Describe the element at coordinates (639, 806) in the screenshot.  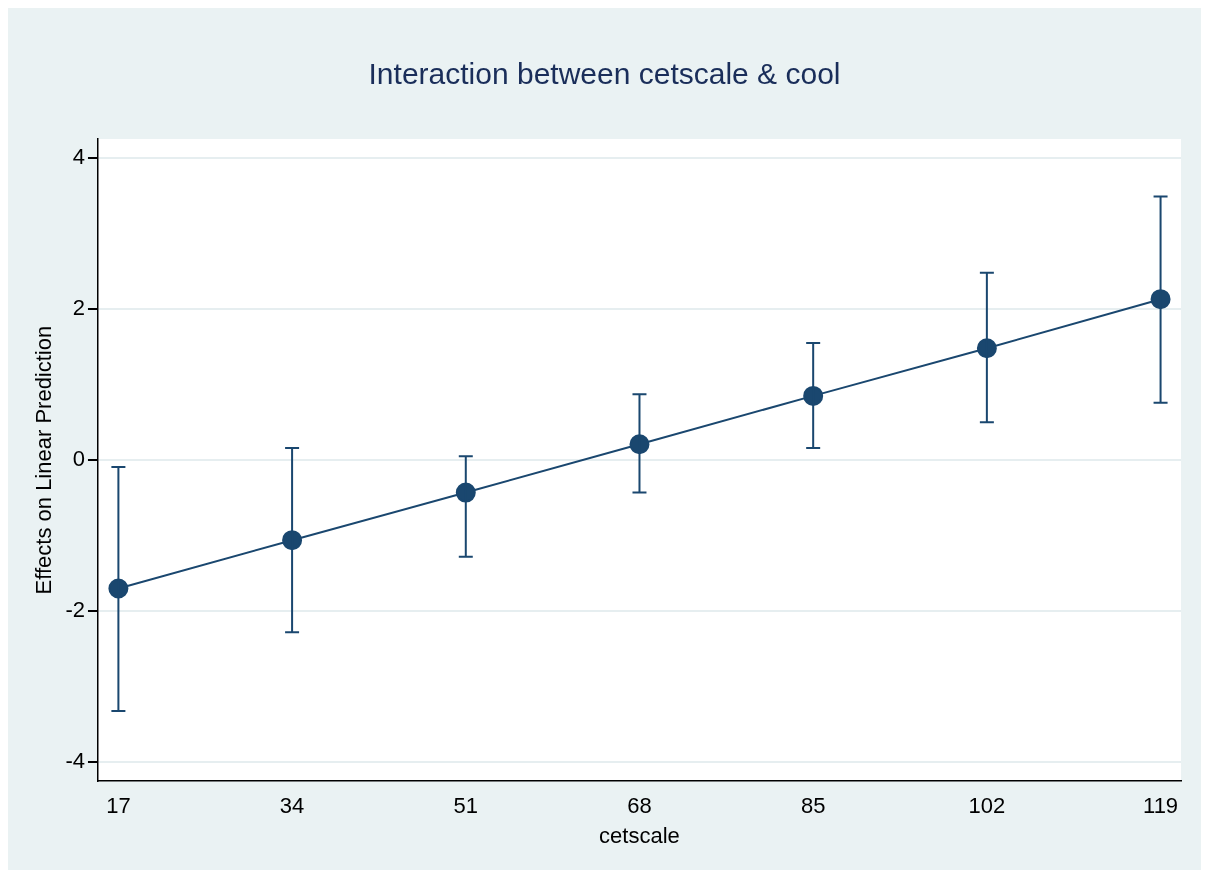
I see `x-tick-label: 68` at that location.